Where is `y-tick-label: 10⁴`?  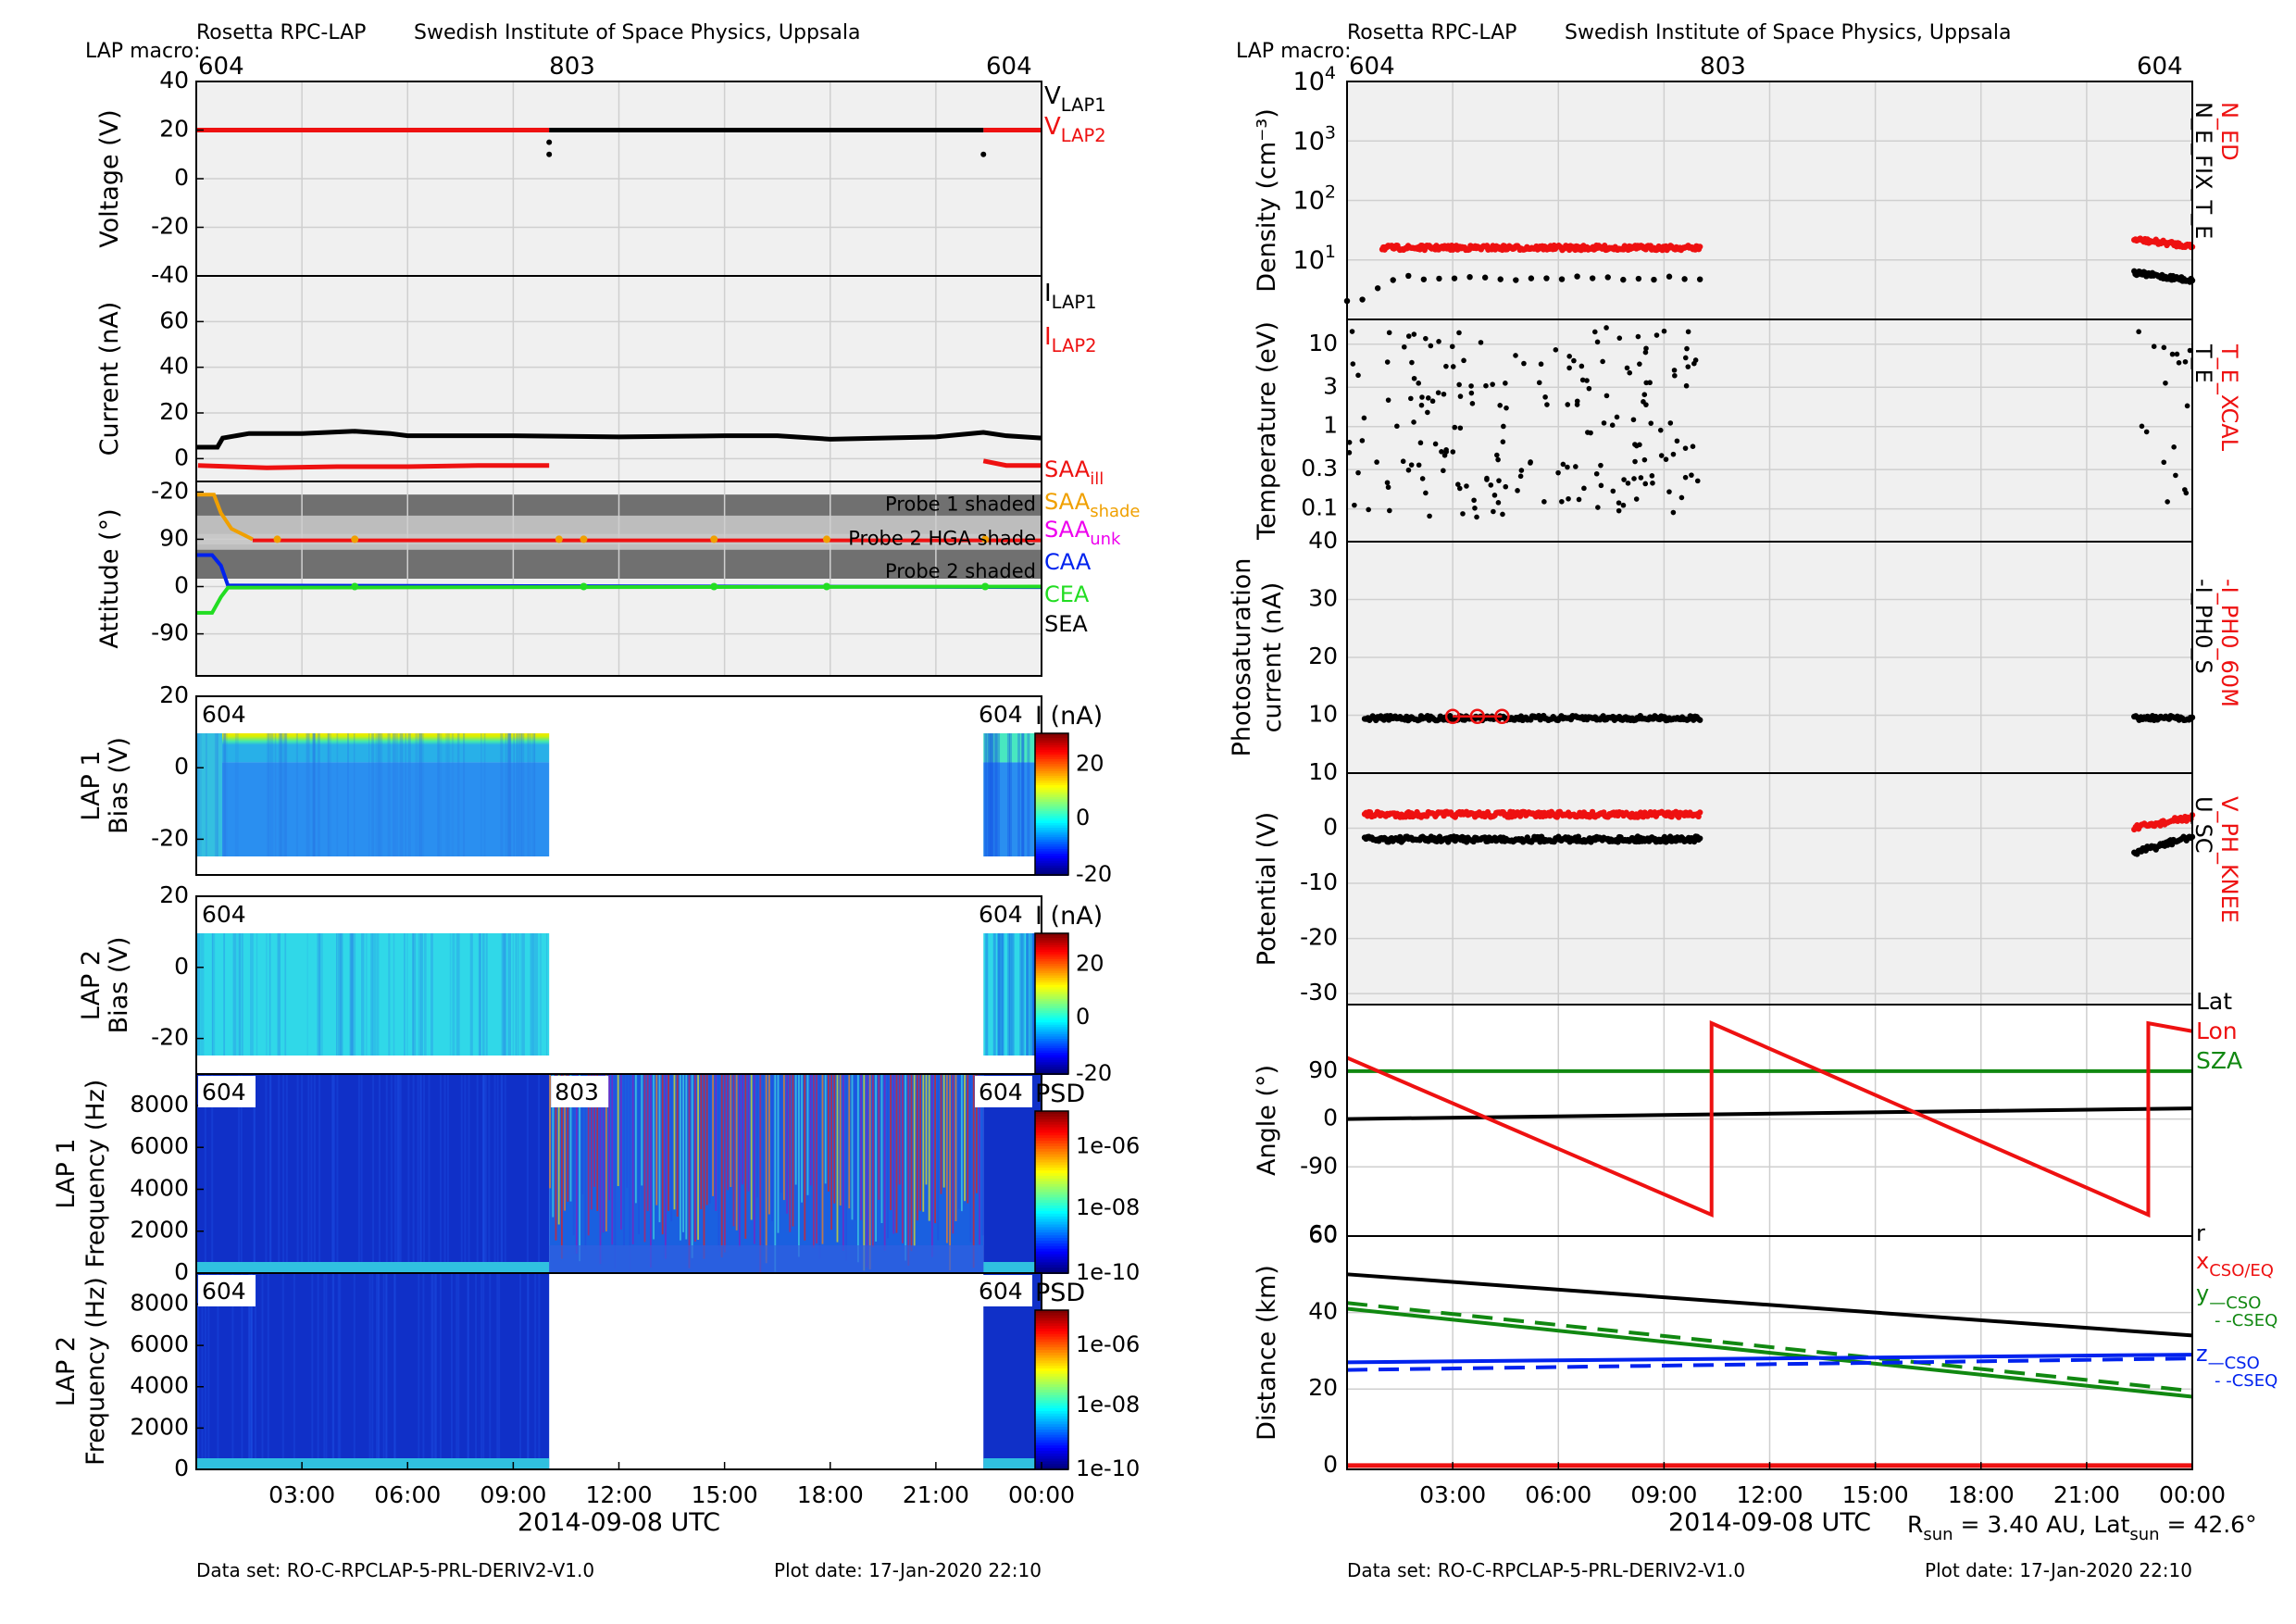
y-tick-label: 10⁴ is located at coordinates (1314, 79).